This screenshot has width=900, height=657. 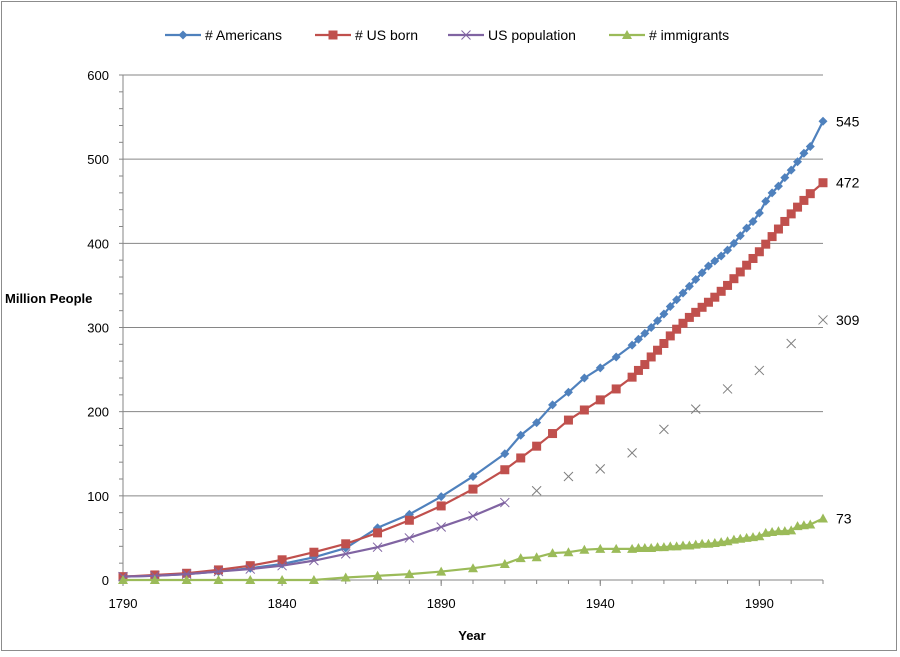 I want to click on legend-label-us-population: US population, so click(x=532, y=35).